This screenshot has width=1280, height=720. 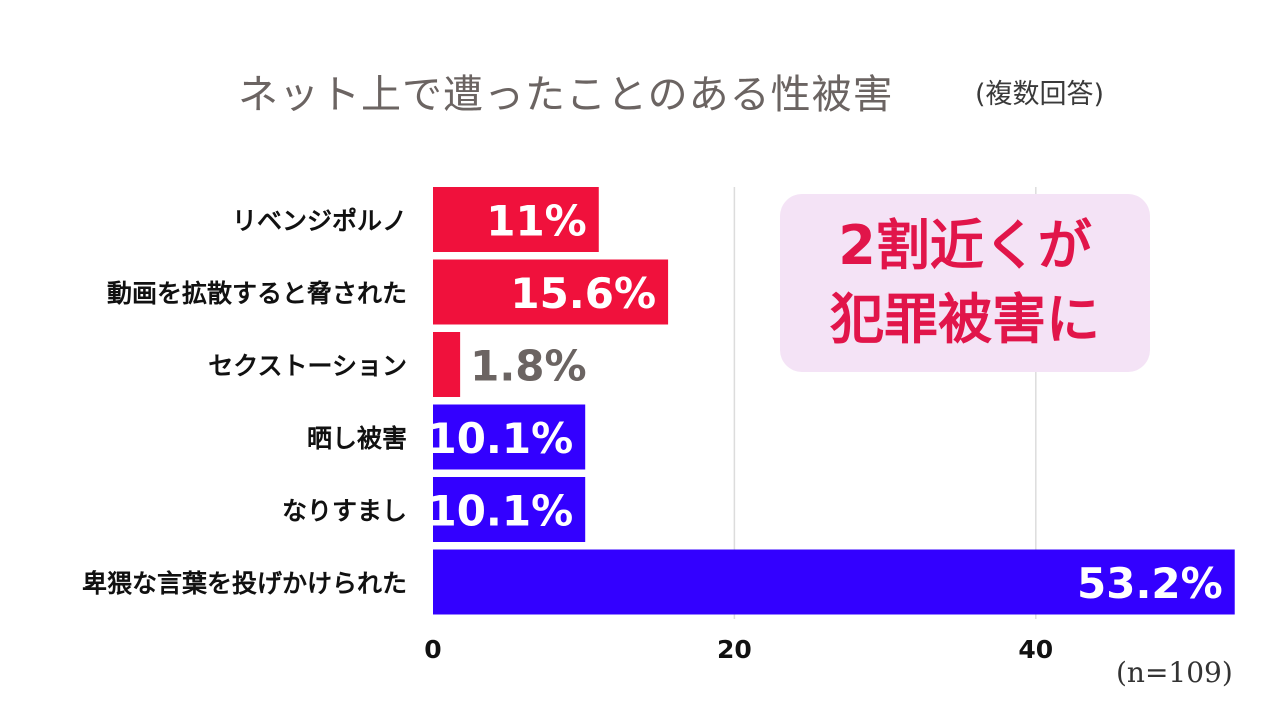 I want to click on x-tick-label-0: 0, so click(x=432, y=649).